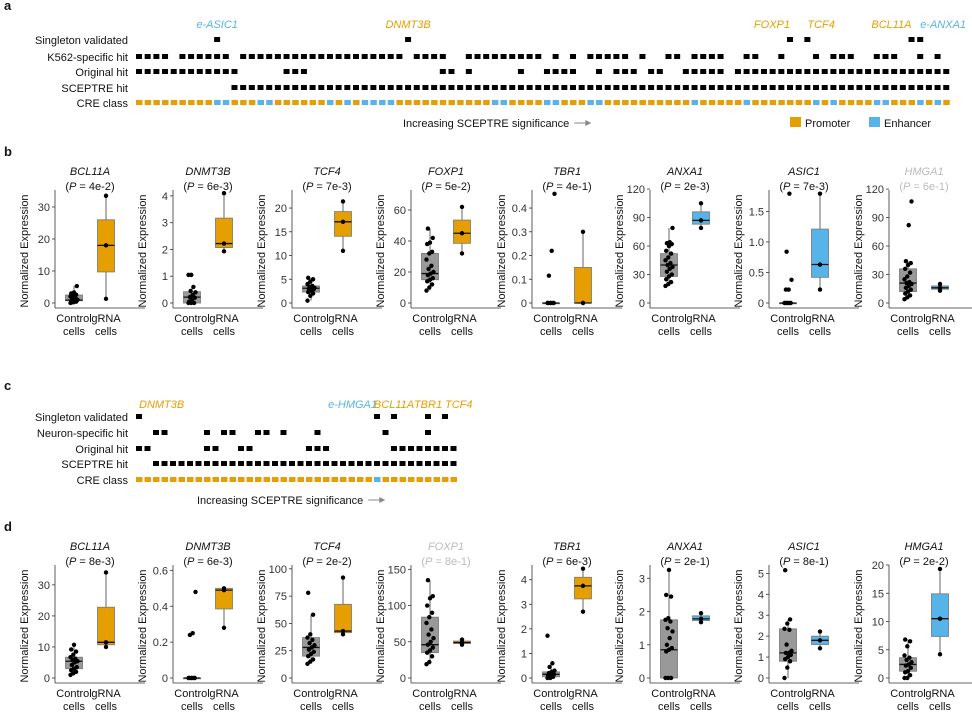 The image size is (972, 720). I want to click on y-tick-label: 90, so click(639, 219).